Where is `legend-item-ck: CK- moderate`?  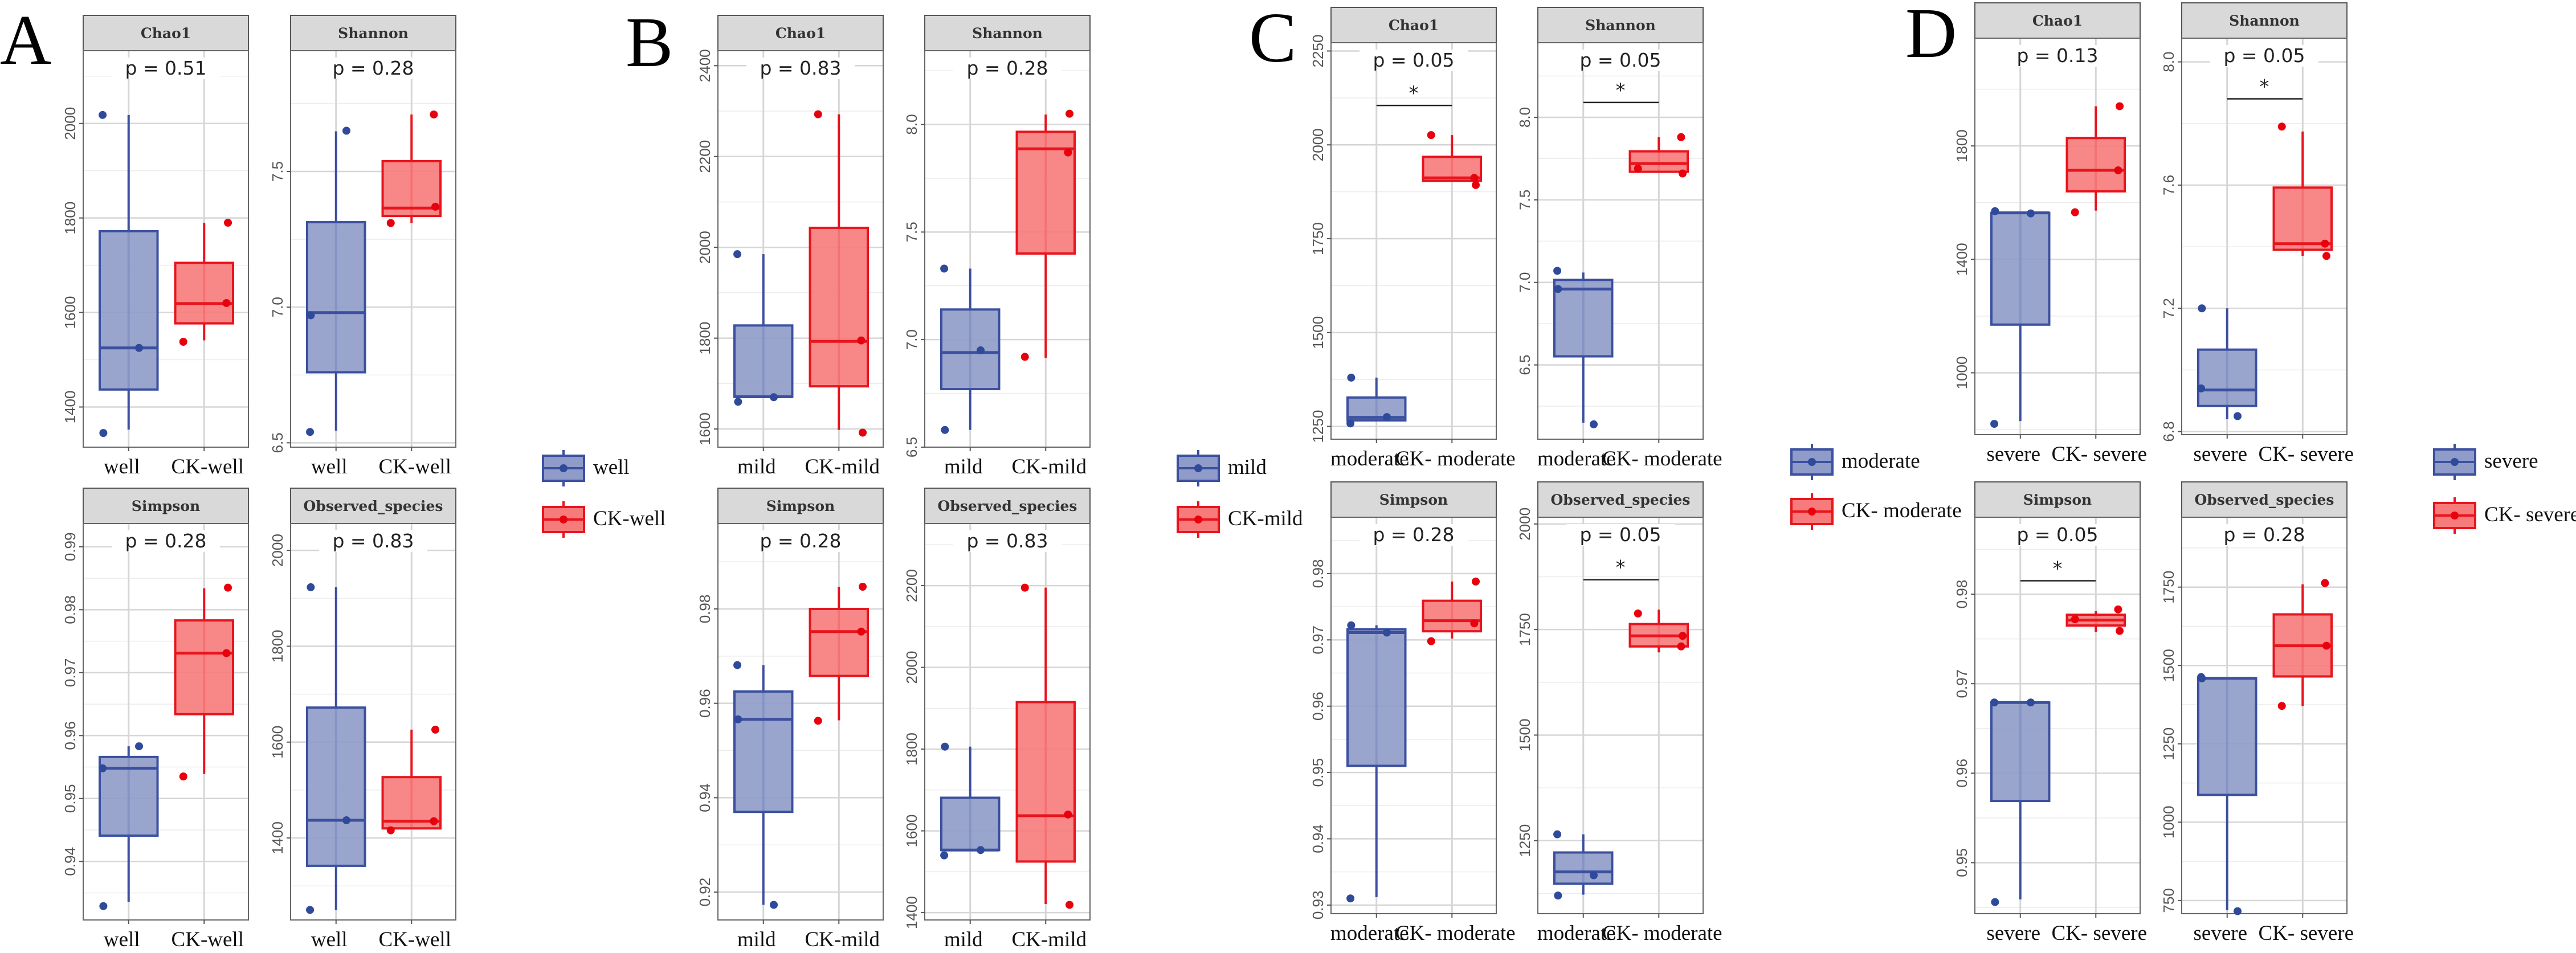
legend-item-ck: CK- moderate is located at coordinates (1876, 511).